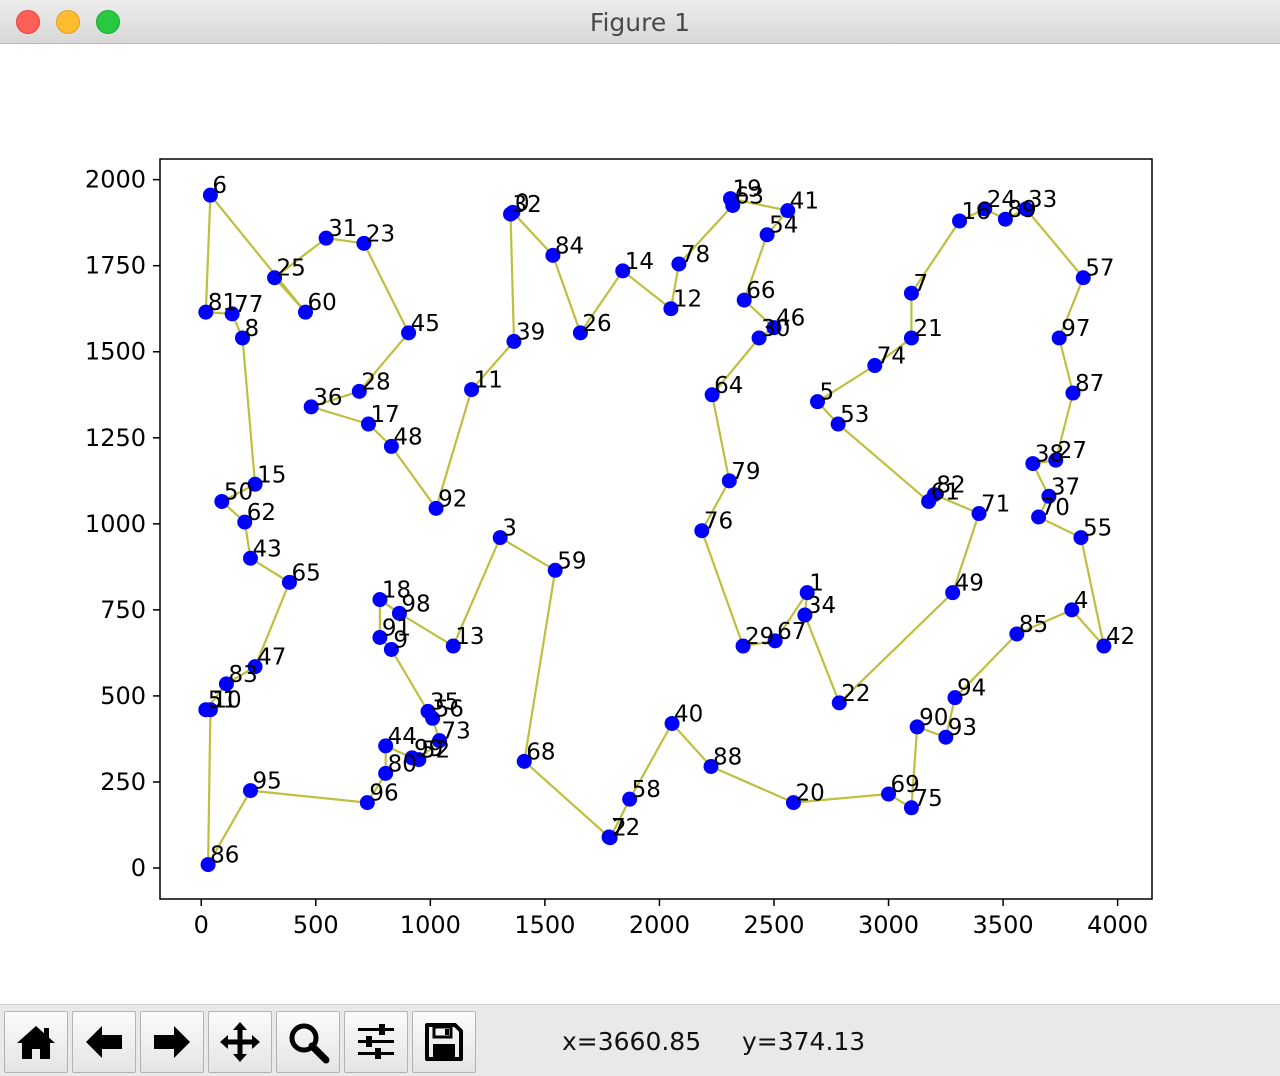  What do you see at coordinates (1049, 455) in the screenshot?
I see `city-label-38: 38` at bounding box center [1049, 455].